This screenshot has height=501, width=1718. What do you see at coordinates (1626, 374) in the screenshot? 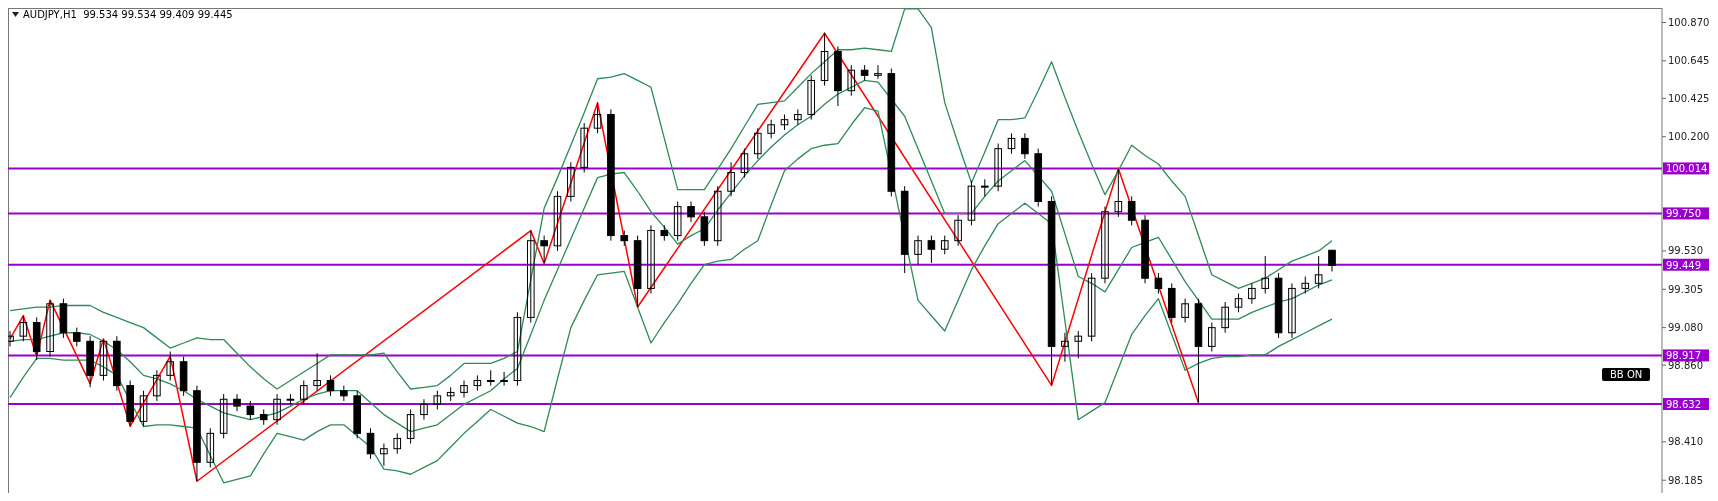
I see `text: BB ON` at bounding box center [1626, 374].